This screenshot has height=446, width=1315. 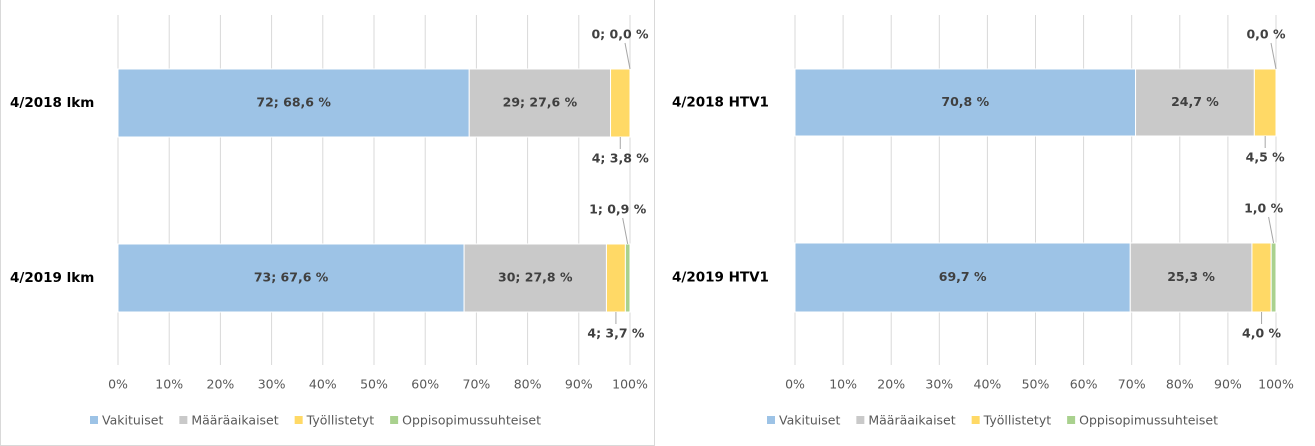 I want to click on data-label: 70,8 %, so click(x=965, y=101).